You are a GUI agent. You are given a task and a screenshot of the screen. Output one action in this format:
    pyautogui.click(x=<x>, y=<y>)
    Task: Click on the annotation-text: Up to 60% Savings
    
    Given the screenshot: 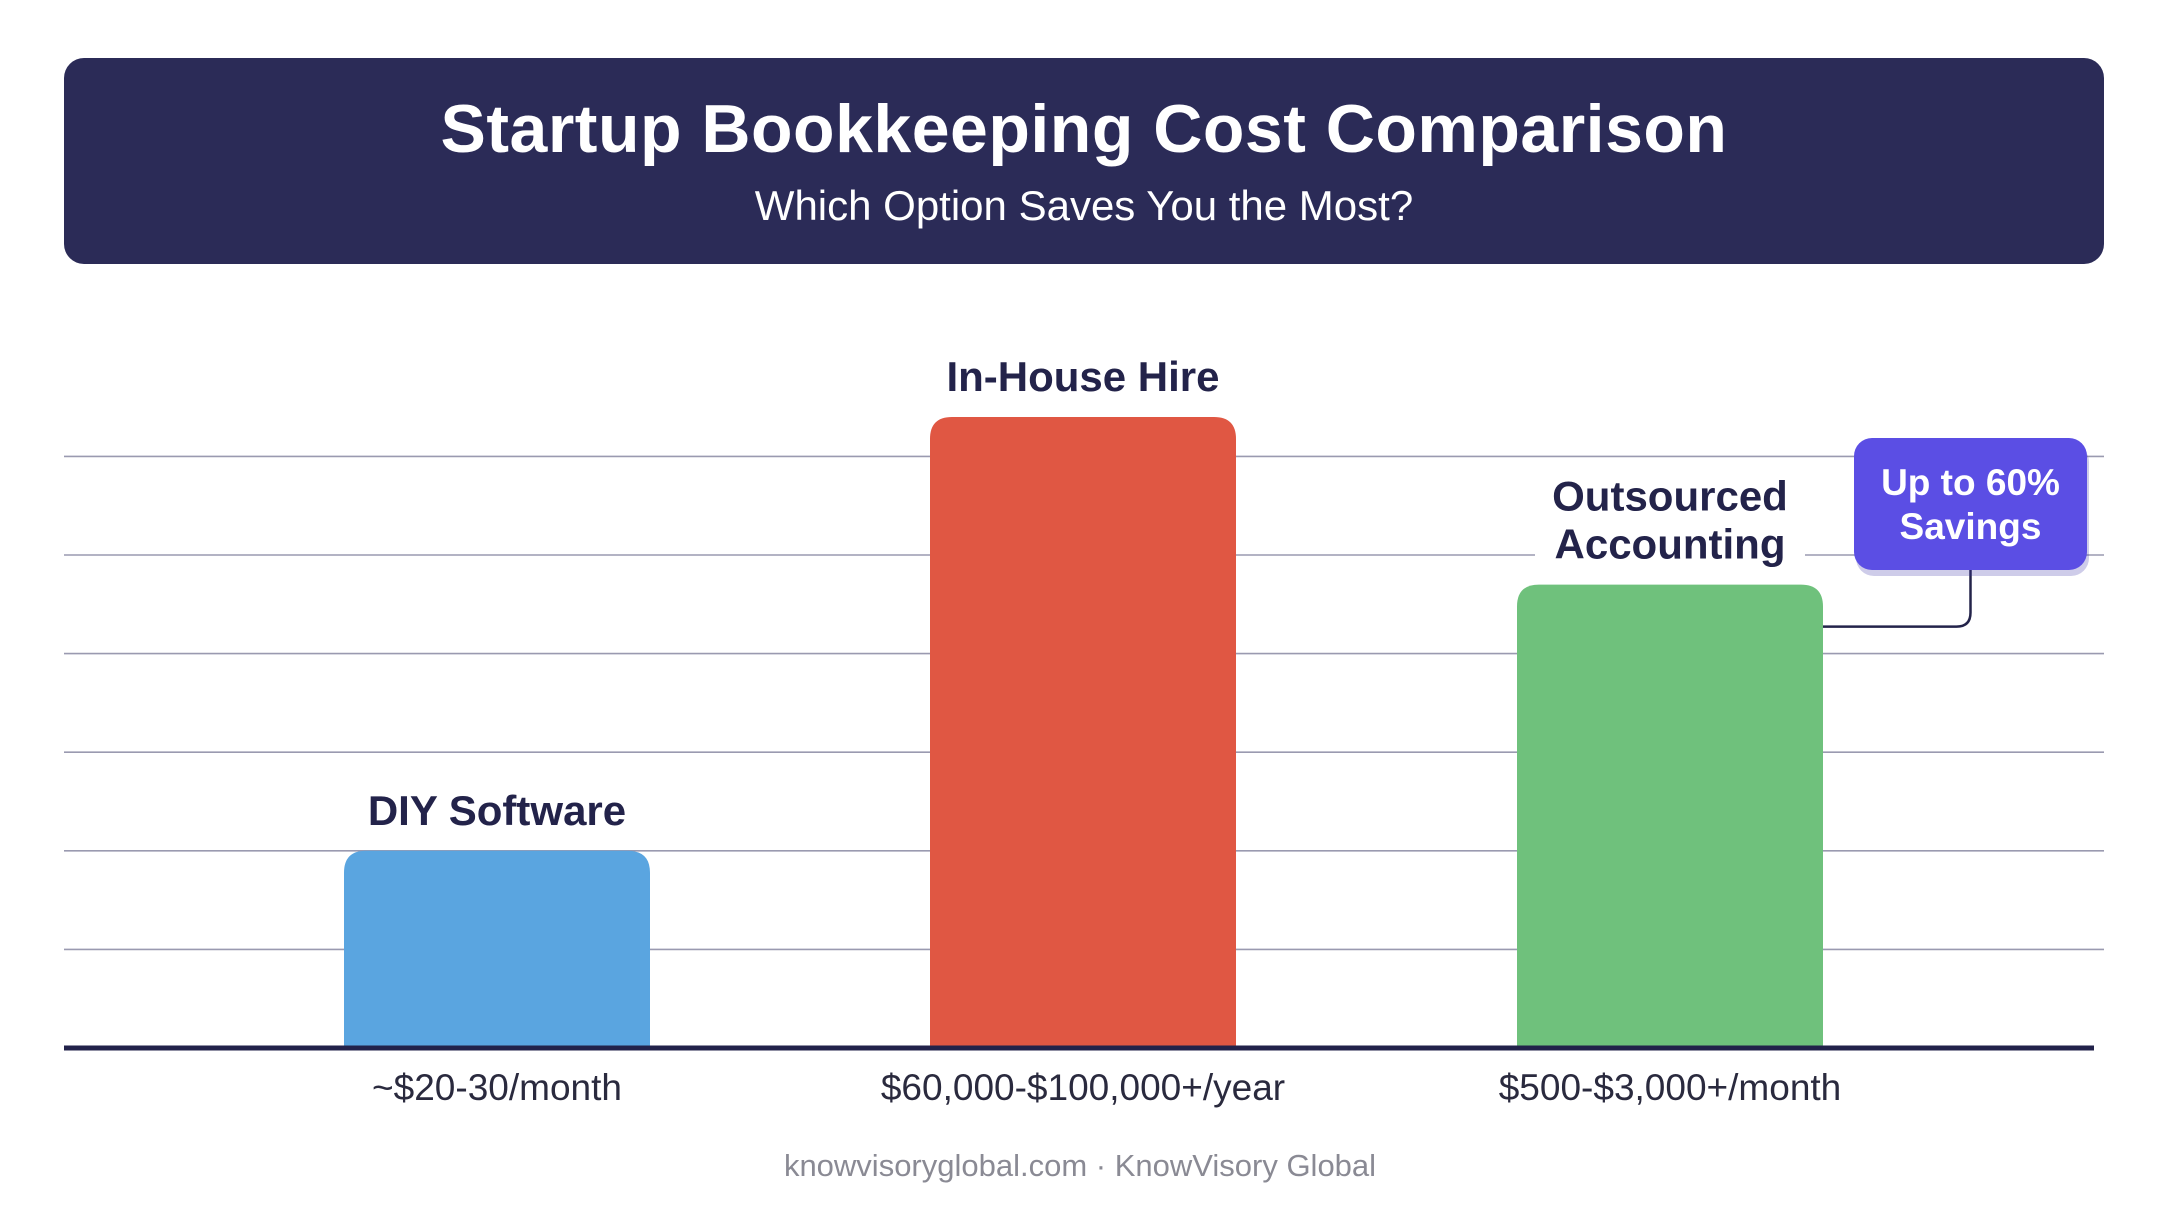 What is the action you would take?
    pyautogui.click(x=1970, y=504)
    